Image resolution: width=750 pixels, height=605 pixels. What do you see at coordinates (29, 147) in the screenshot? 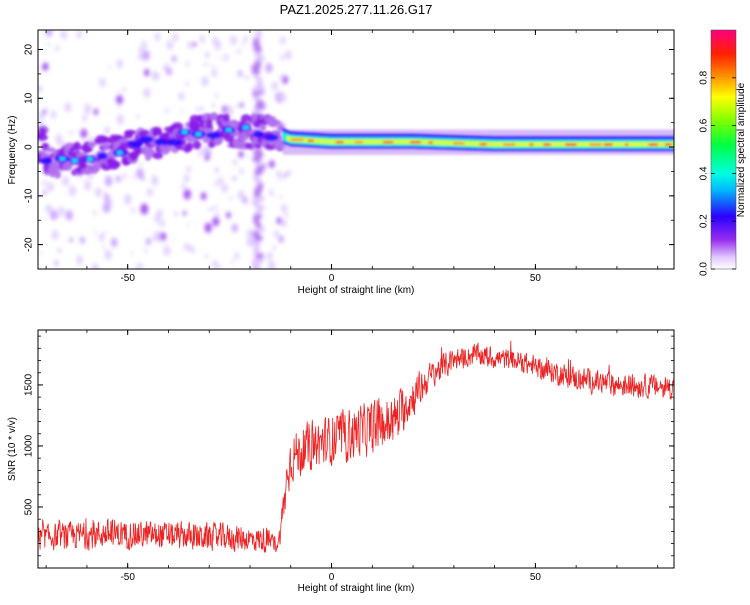
I see `y-tick-label: 0` at bounding box center [29, 147].